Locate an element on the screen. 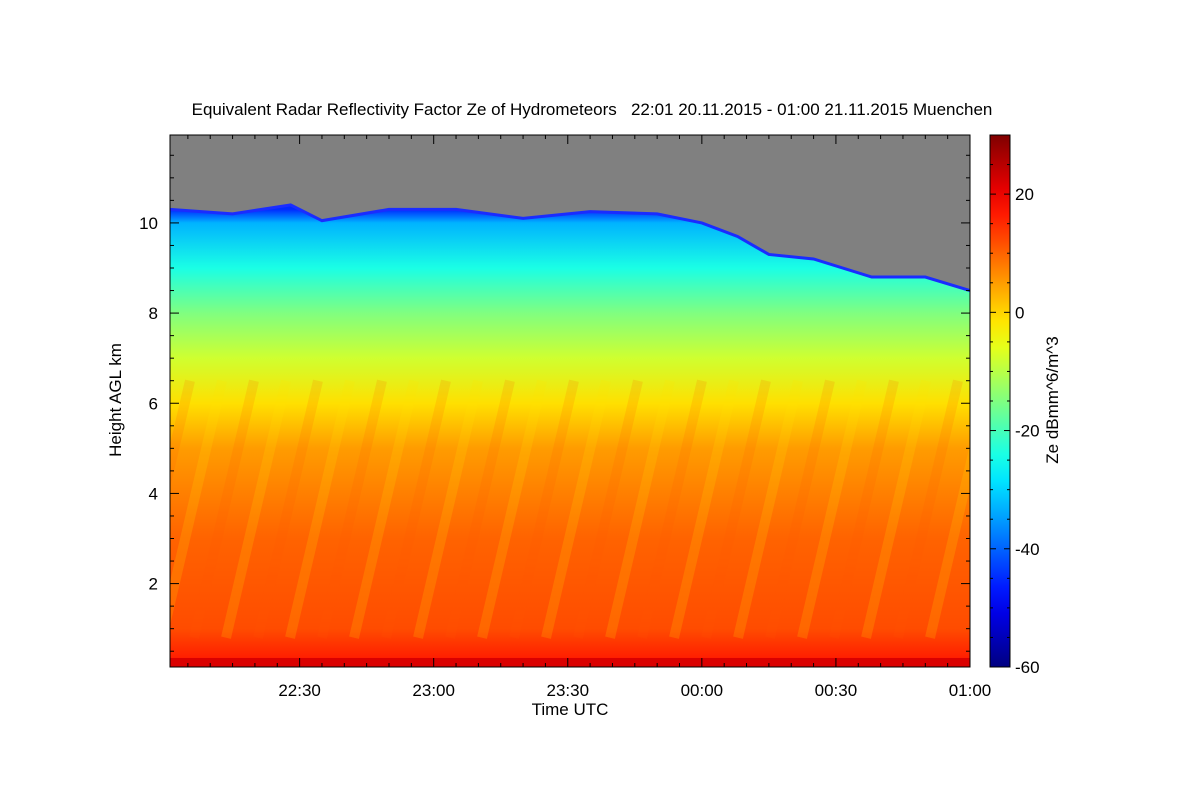 This screenshot has height=800, width=1200. surface-clutter-band is located at coordinates (570, 662).